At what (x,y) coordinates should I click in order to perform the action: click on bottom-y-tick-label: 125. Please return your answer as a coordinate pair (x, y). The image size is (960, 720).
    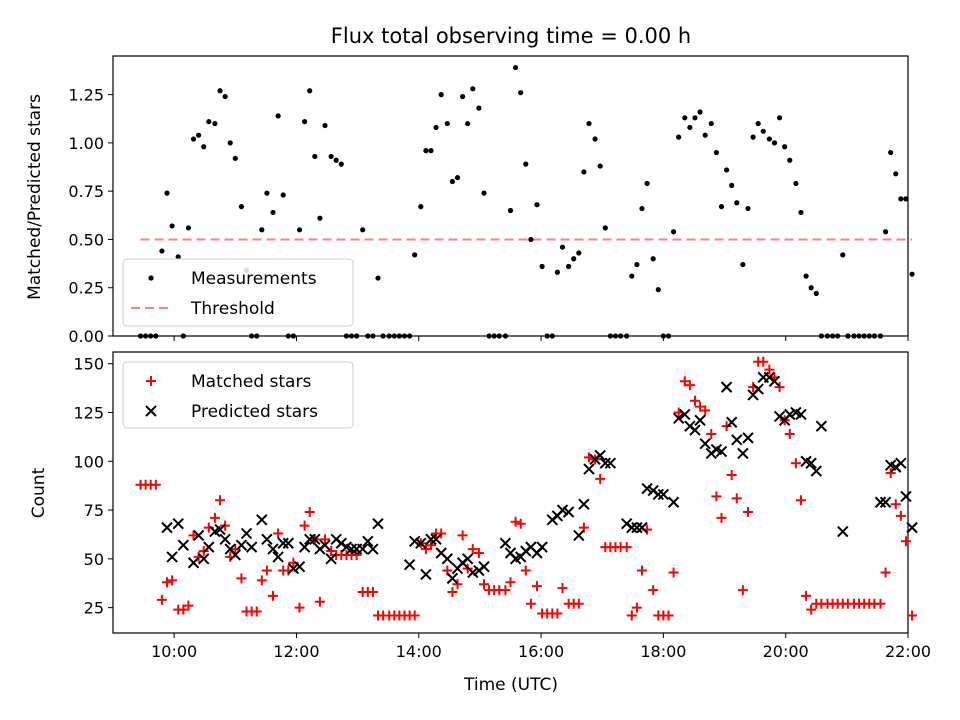
    Looking at the image, I should click on (88, 412).